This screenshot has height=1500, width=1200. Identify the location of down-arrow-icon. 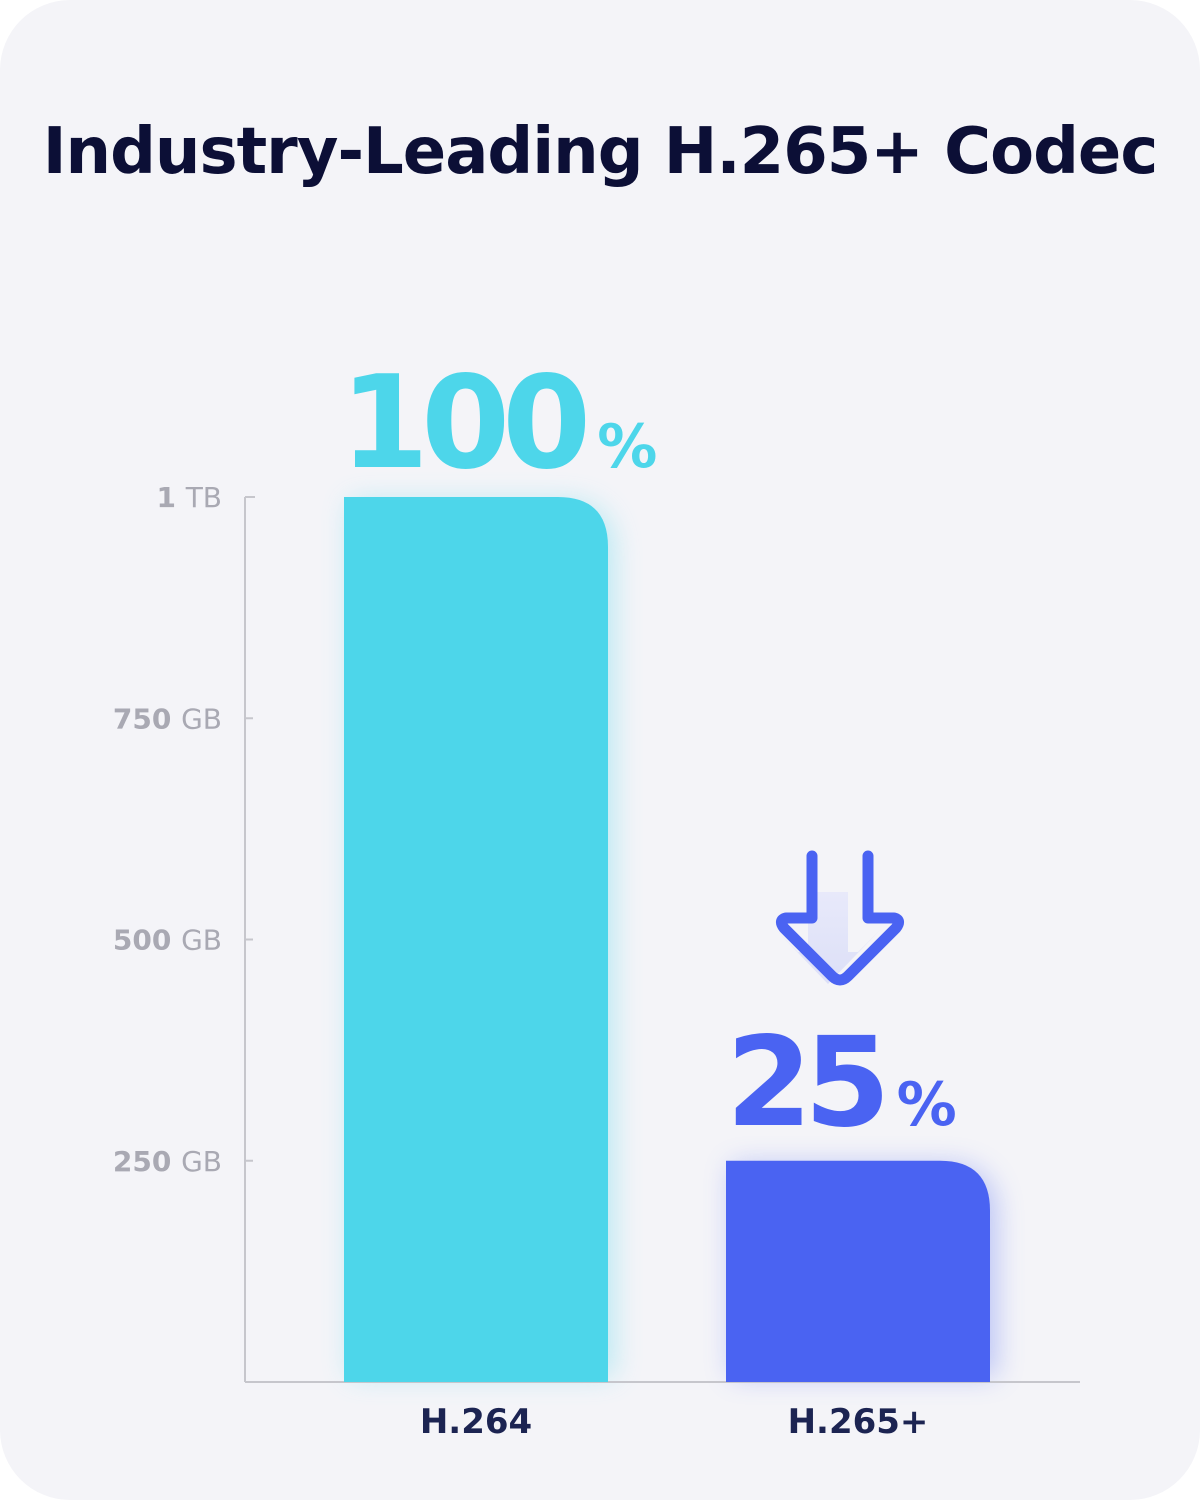
(839, 918).